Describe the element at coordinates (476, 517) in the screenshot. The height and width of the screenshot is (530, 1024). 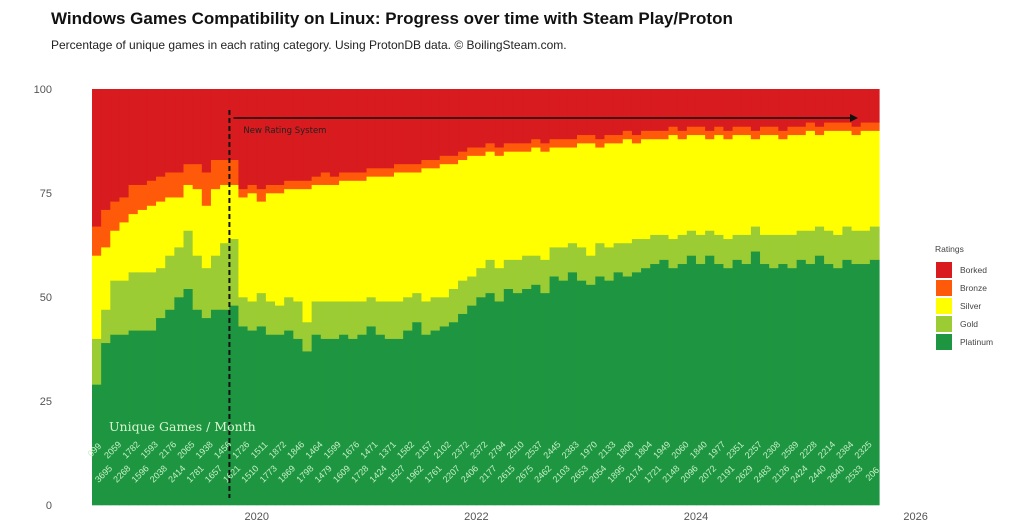
I see `x-tick-label: 2022` at that location.